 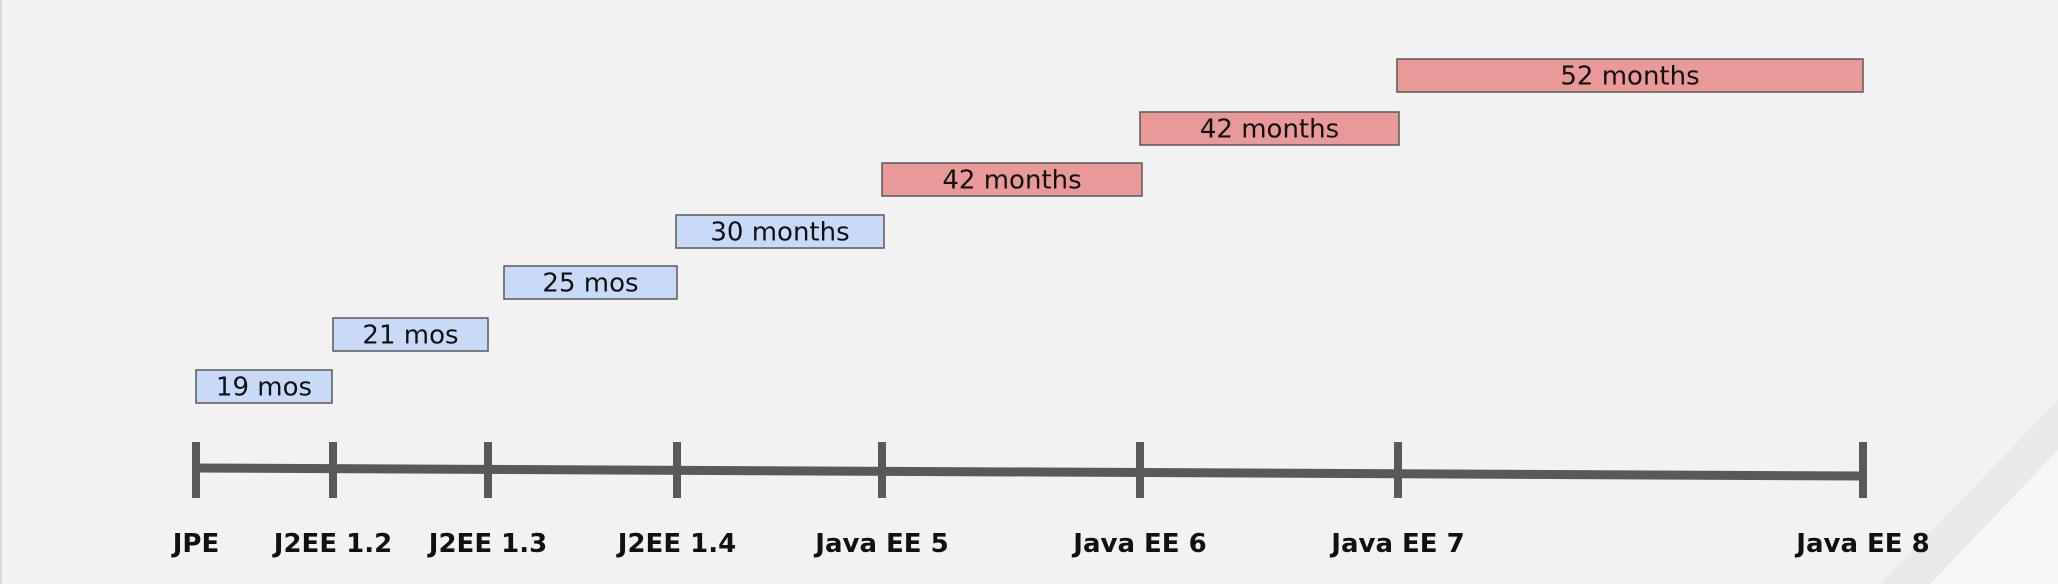 I want to click on gap-bar-label: 52 months, so click(x=1629, y=77).